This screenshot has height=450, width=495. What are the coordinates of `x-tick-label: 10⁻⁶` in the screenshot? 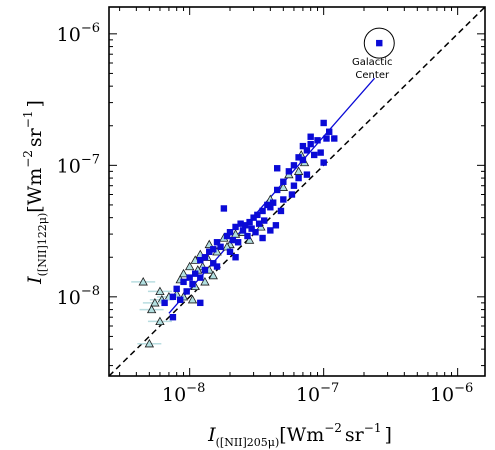 It's located at (451, 393).